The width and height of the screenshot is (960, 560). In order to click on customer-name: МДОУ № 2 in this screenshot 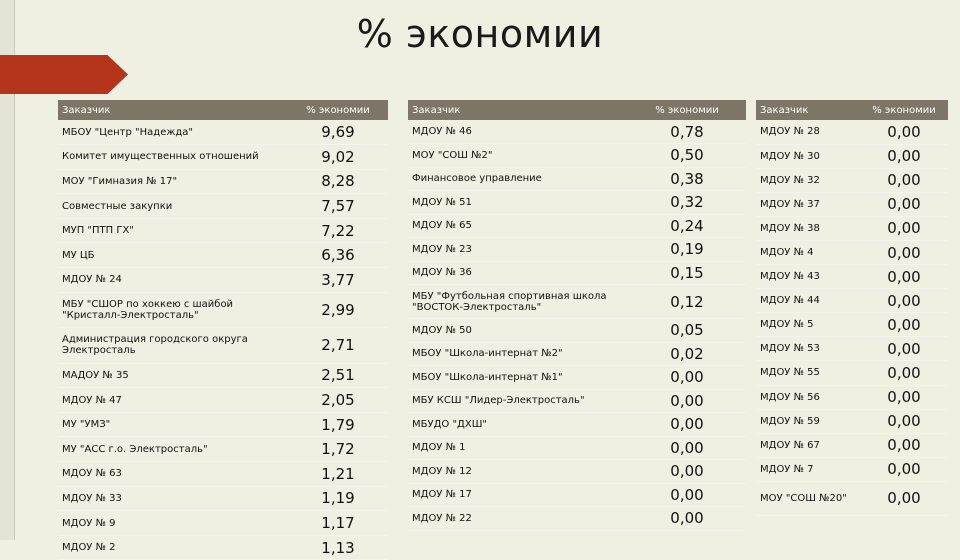, I will do `click(173, 547)`.